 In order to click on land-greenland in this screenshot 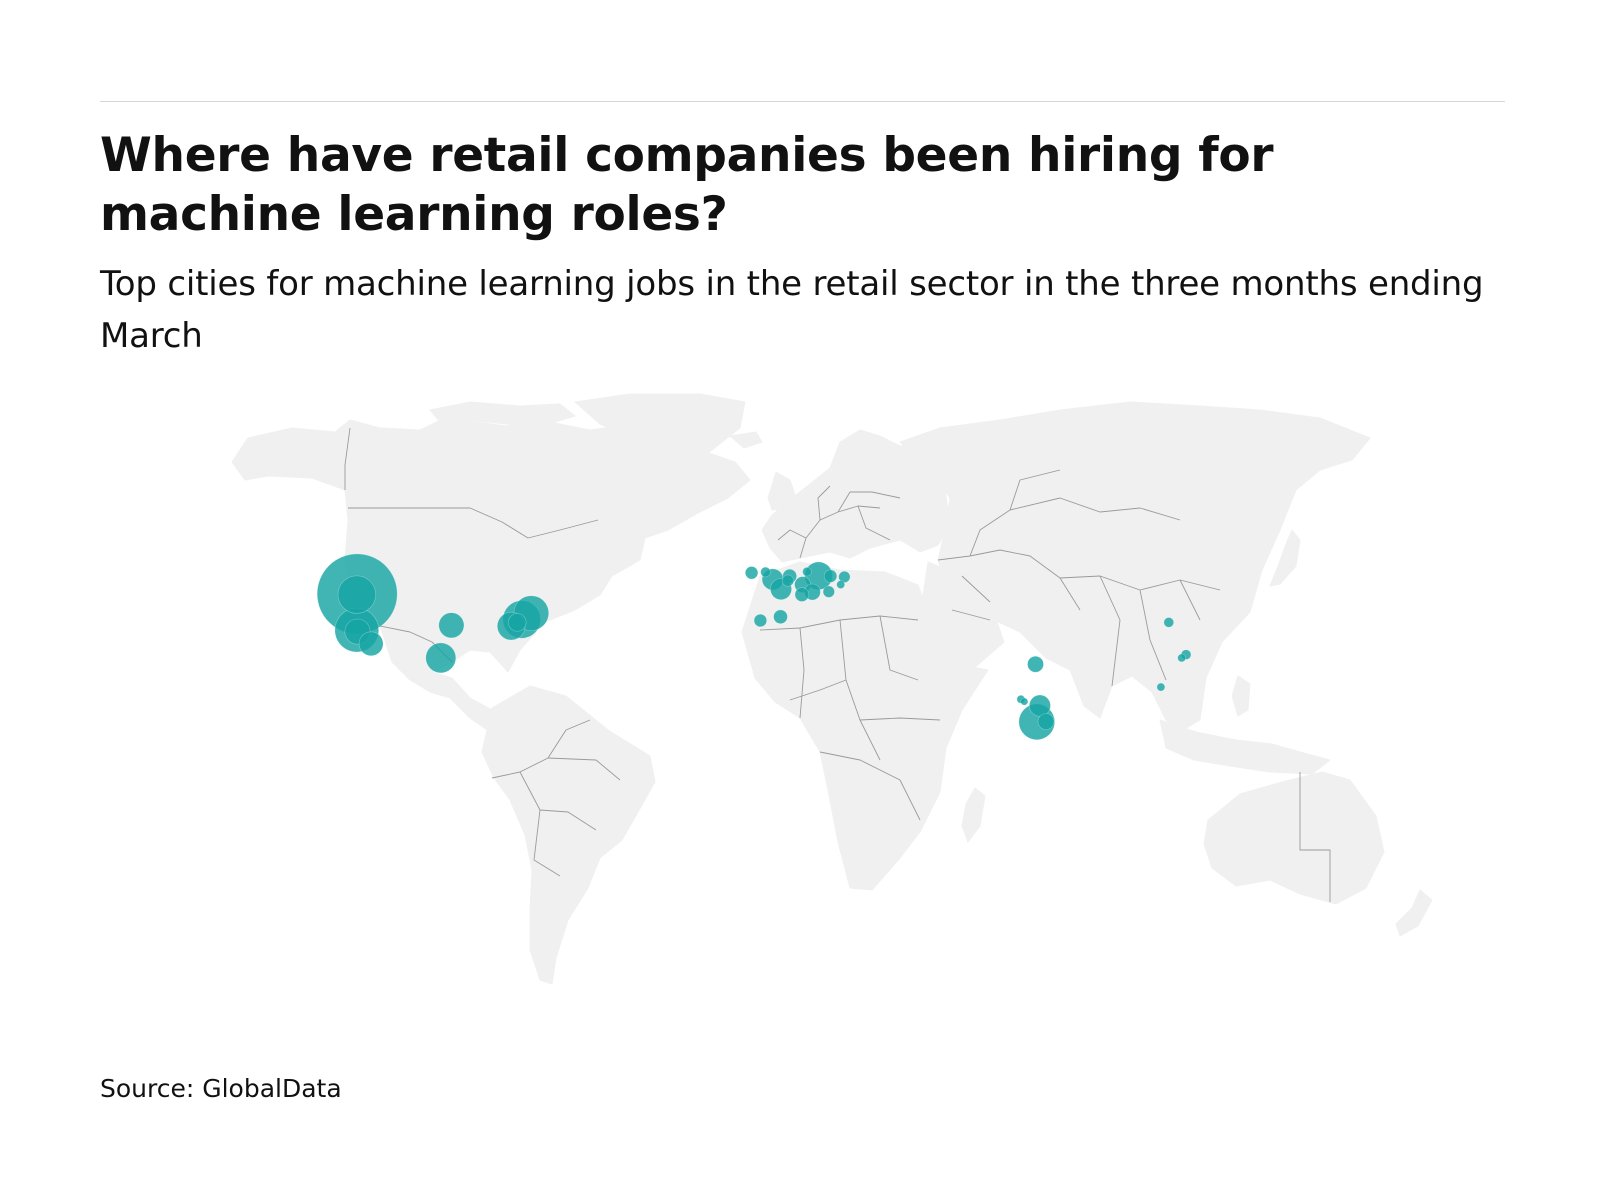, I will do `click(660, 437)`.